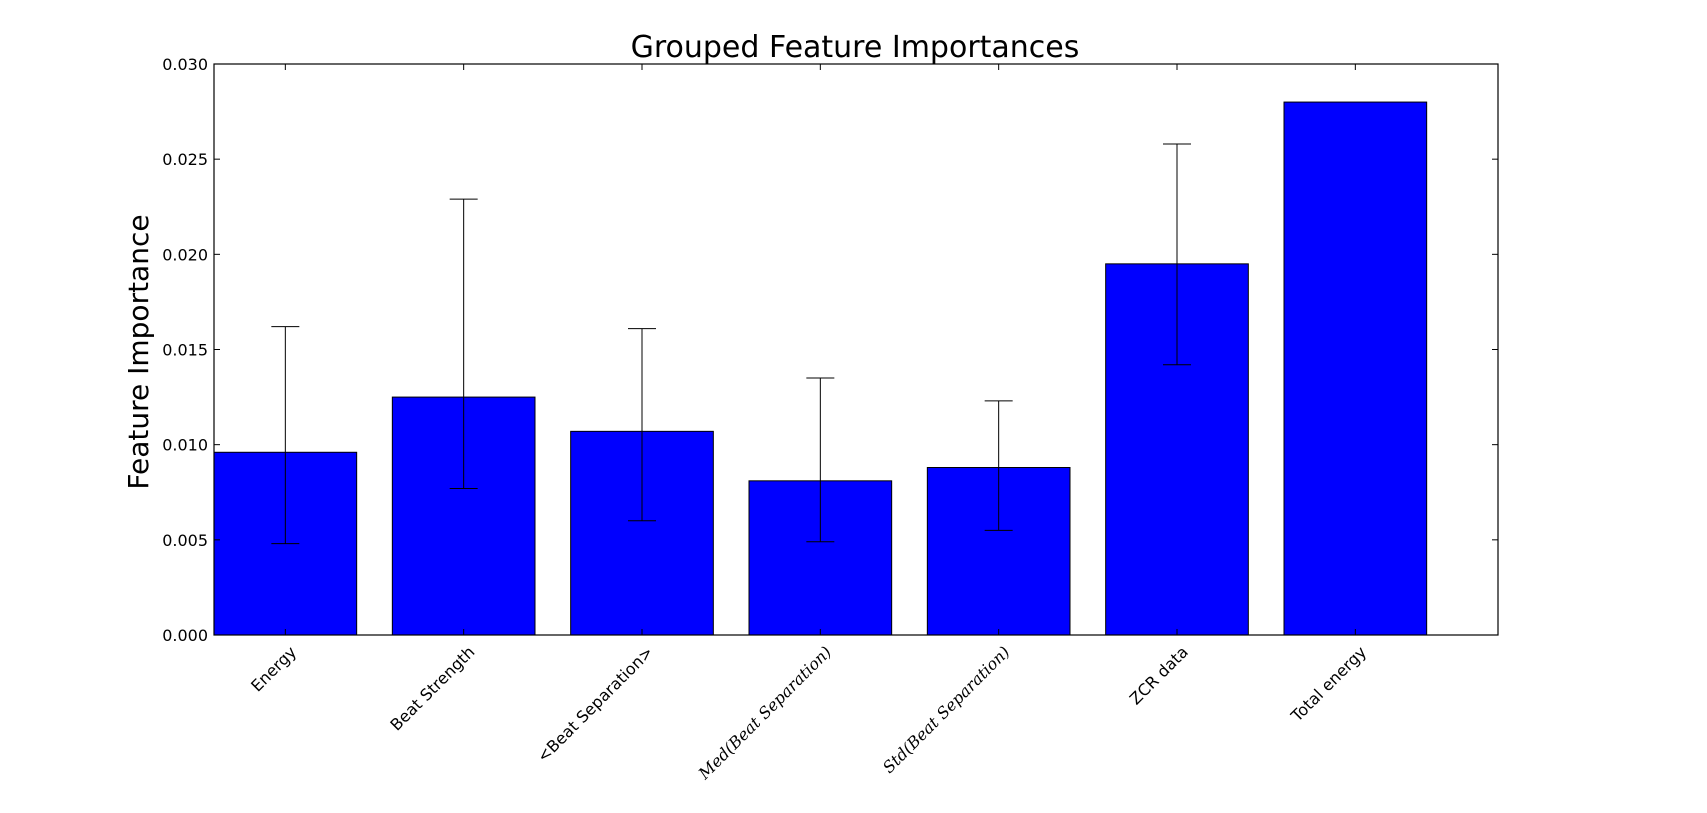 This screenshot has height=813, width=1707. Describe the element at coordinates (273, 668) in the screenshot. I see `category-label-0: Energy` at that location.